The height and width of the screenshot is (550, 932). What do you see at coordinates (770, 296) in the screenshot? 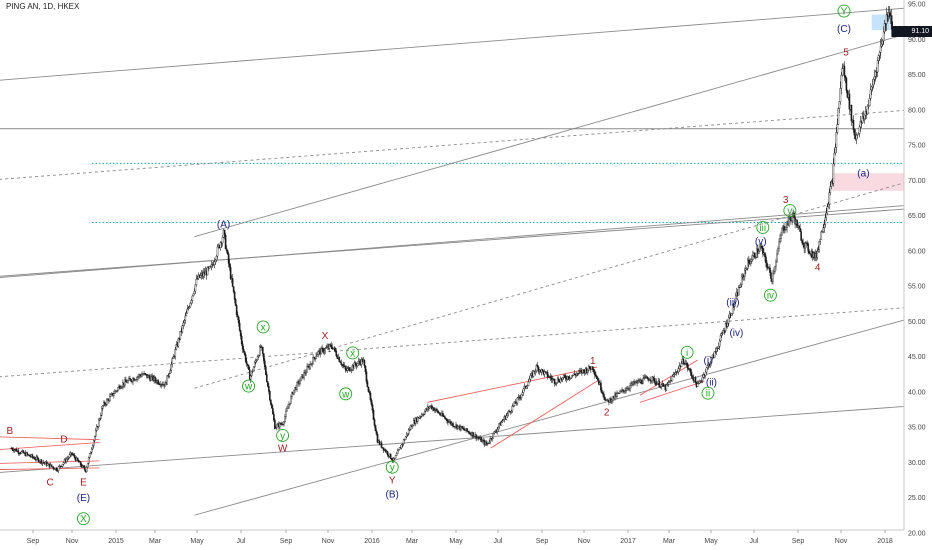
I see `wave-label: iv` at bounding box center [770, 296].